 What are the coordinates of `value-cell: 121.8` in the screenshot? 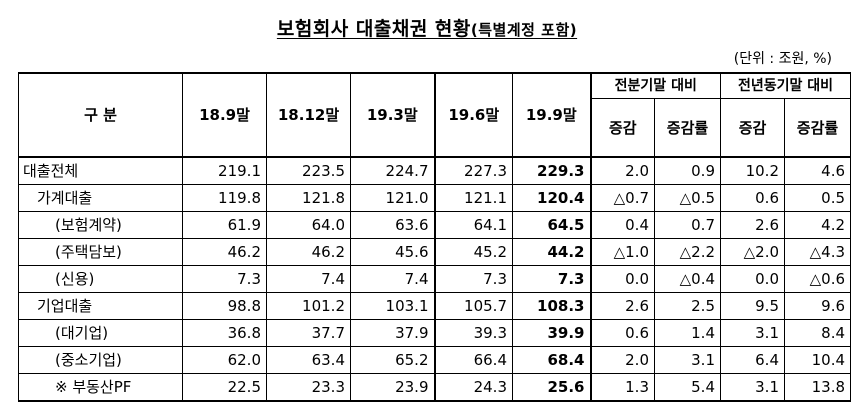 It's located at (308, 198).